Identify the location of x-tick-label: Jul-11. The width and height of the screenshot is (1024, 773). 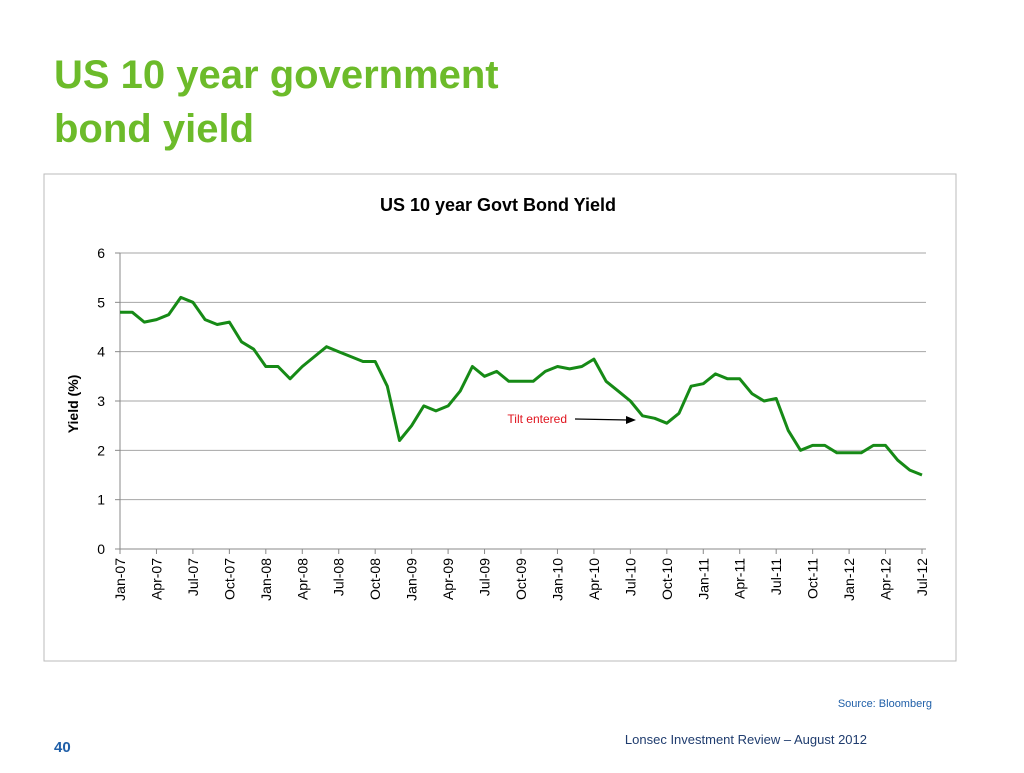
(776, 576).